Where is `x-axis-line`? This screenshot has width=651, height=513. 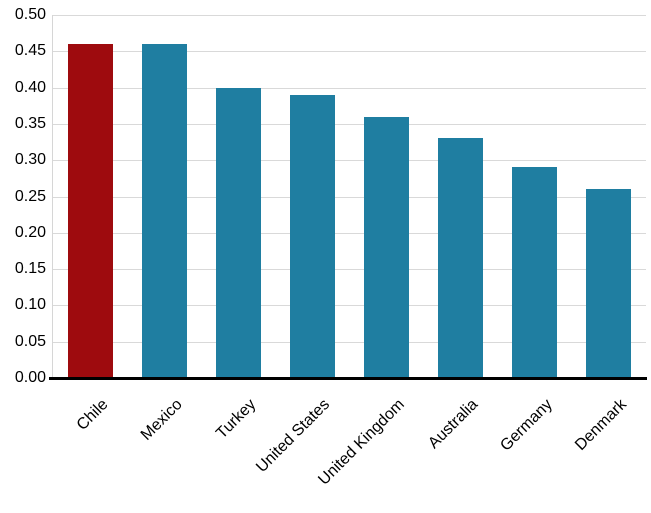 x-axis-line is located at coordinates (348, 378).